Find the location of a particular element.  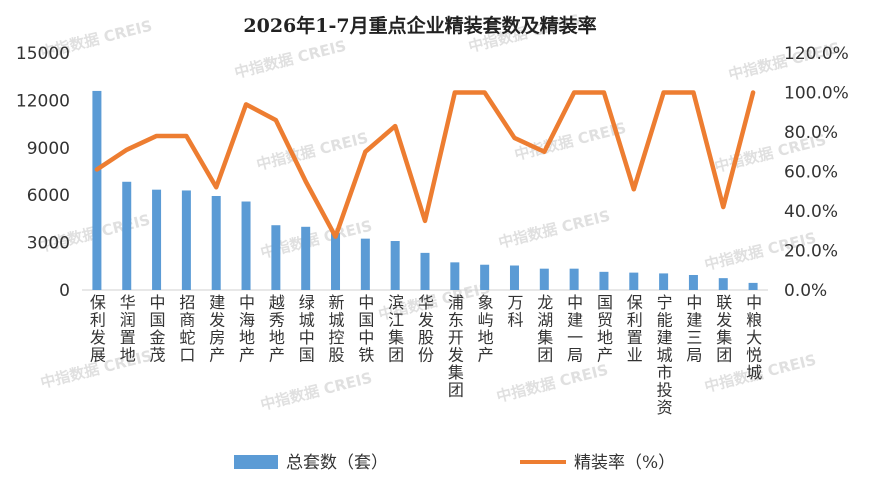

category-label: 中粮大悦城 is located at coordinates (754, 337).